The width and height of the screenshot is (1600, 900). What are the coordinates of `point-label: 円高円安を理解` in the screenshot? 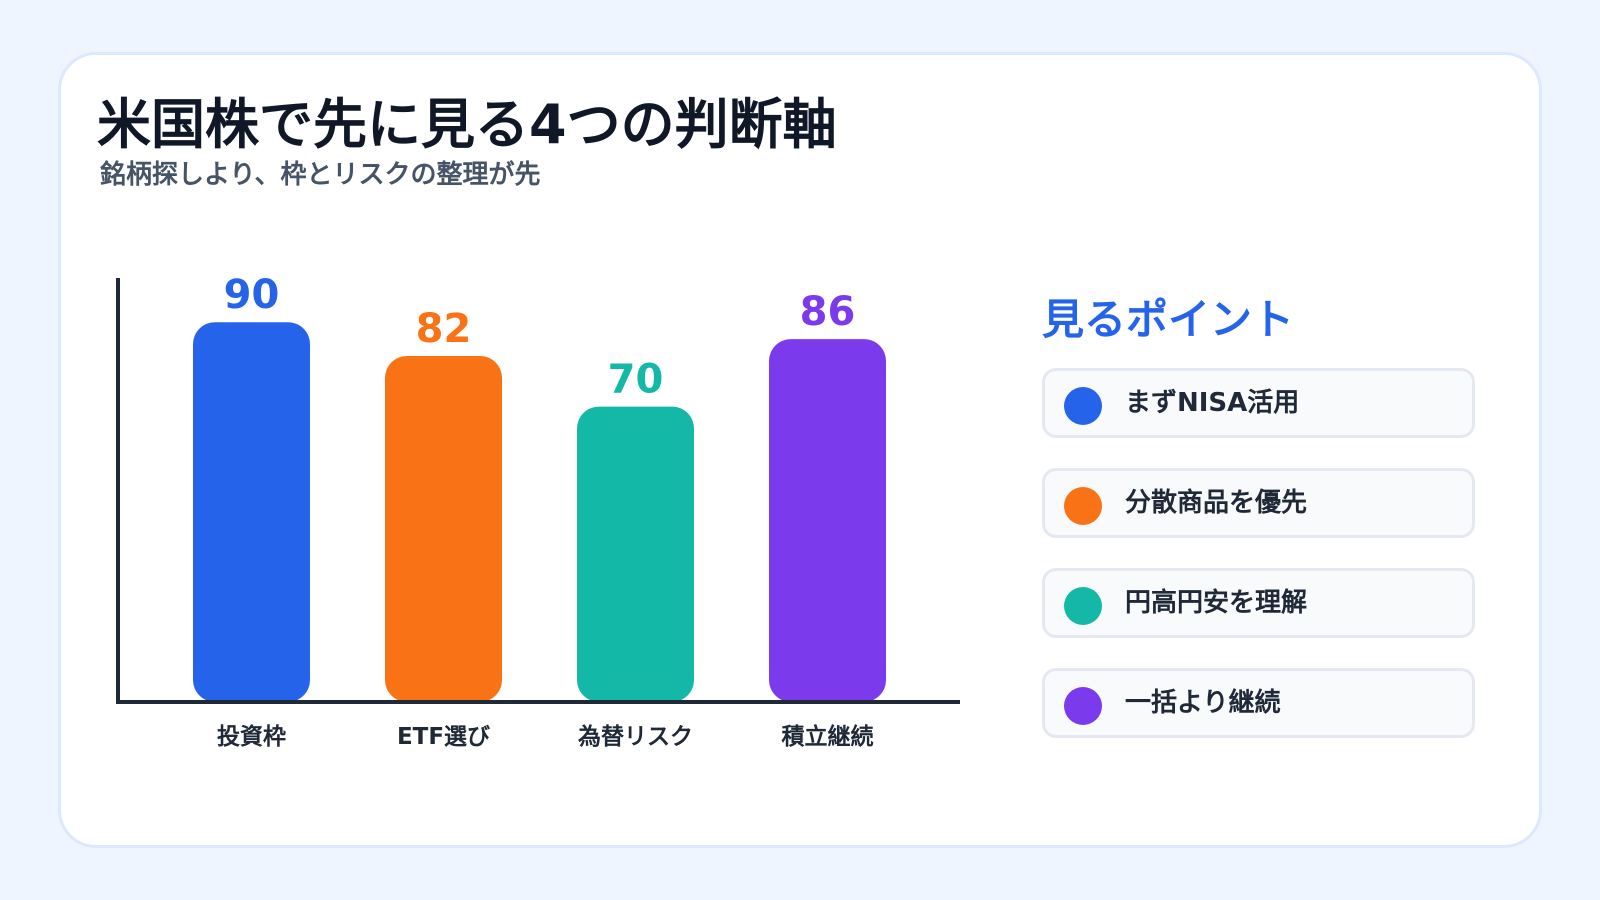 It's located at (1216, 603).